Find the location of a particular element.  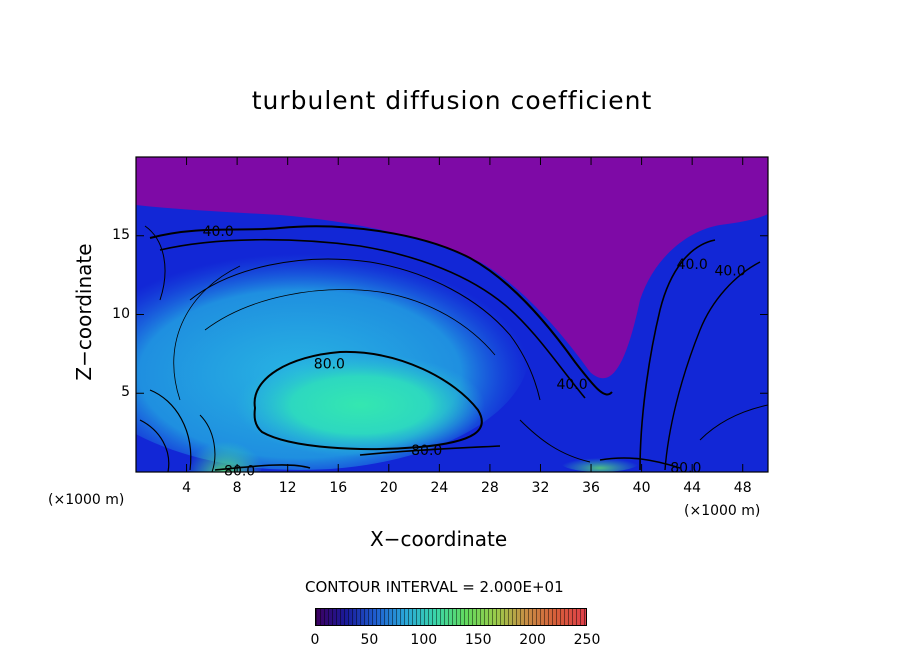

x-tick-label: 44 is located at coordinates (692, 488).